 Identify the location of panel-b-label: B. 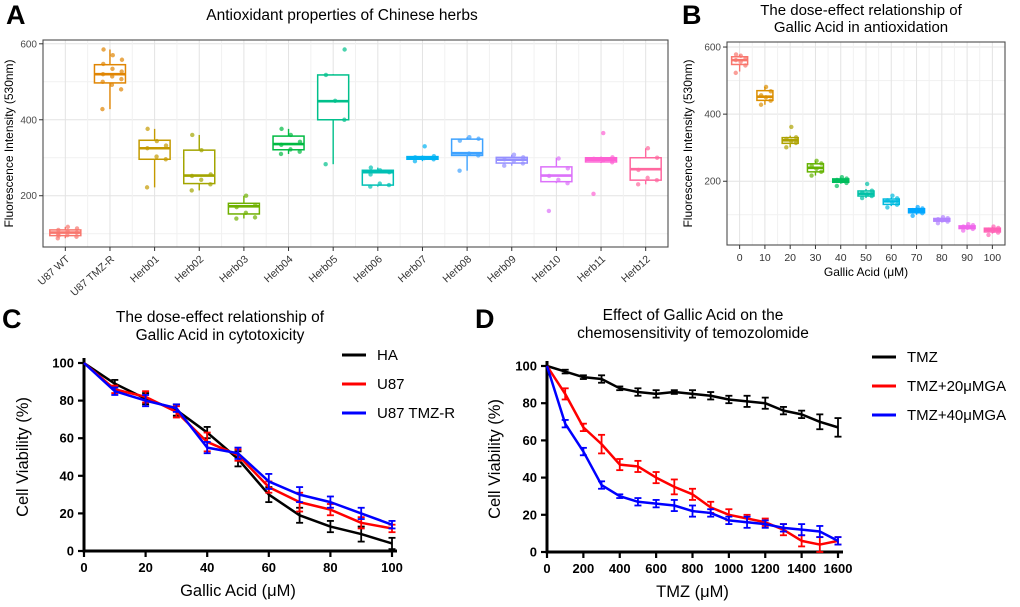
(692, 15).